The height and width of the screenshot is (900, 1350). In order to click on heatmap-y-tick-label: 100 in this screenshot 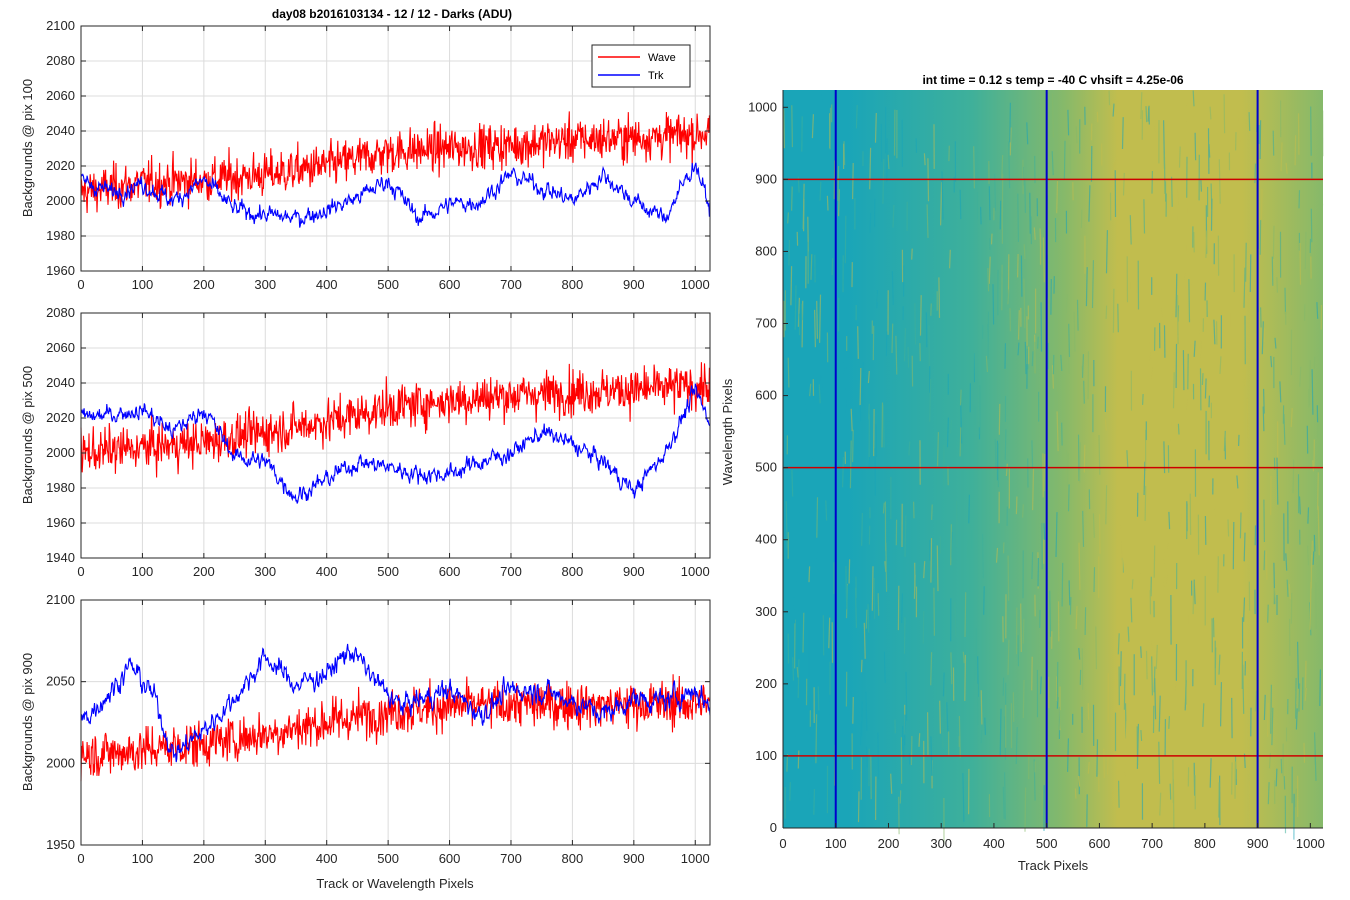, I will do `click(766, 755)`.